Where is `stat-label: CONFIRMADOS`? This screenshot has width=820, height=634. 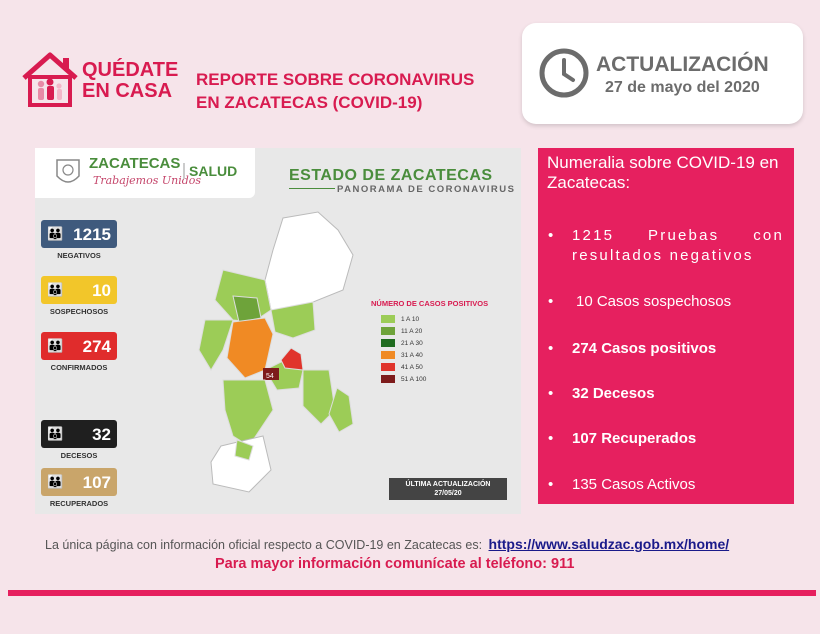 stat-label: CONFIRMADOS is located at coordinates (79, 367).